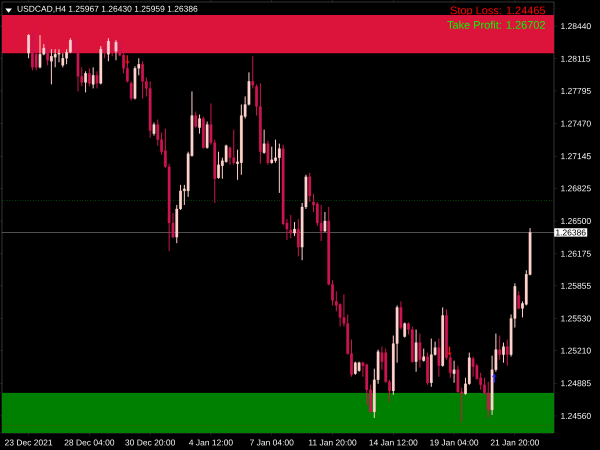 The image size is (600, 450). Describe the element at coordinates (571, 232) in the screenshot. I see `ref-line-label: 1.26386` at that location.